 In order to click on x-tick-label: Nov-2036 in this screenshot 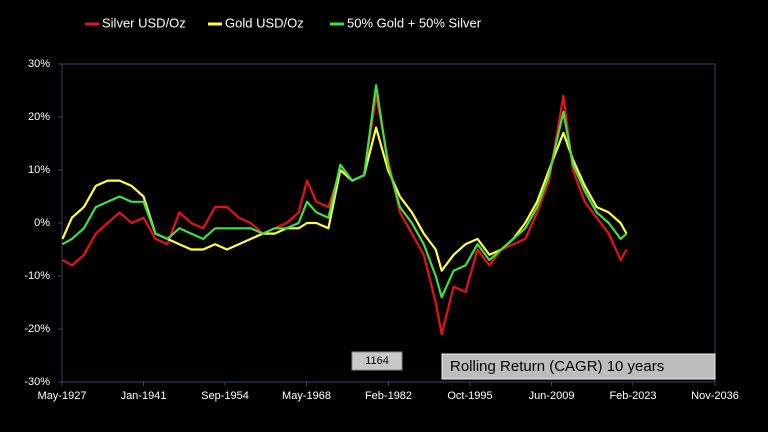, I will do `click(715, 396)`.